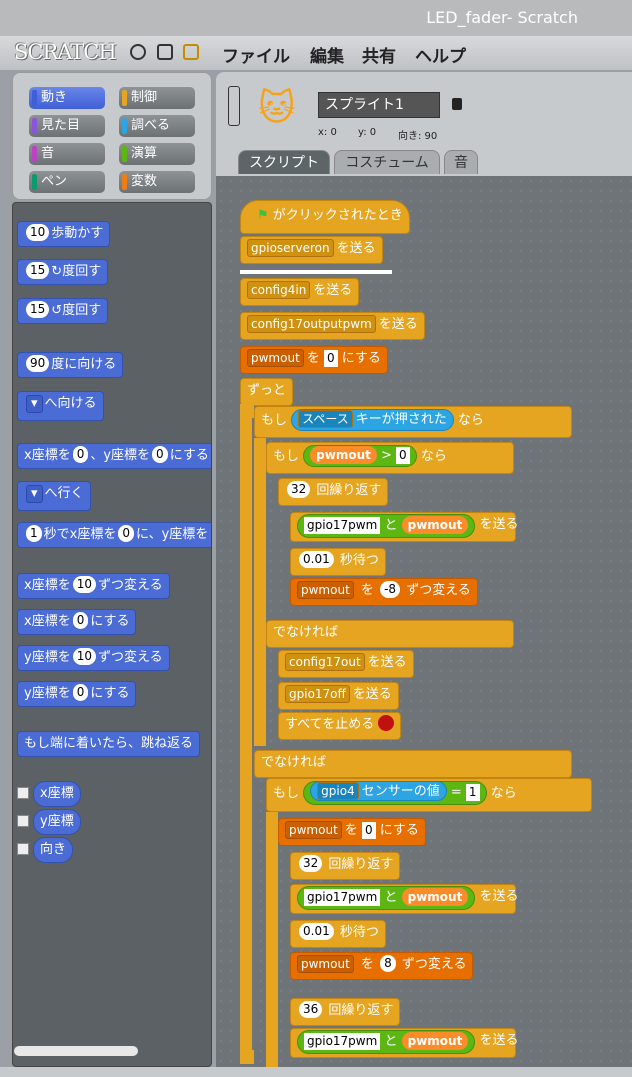  Describe the element at coordinates (502, 17) in the screenshot. I see `window-title: LED_fader- Scratch` at that location.